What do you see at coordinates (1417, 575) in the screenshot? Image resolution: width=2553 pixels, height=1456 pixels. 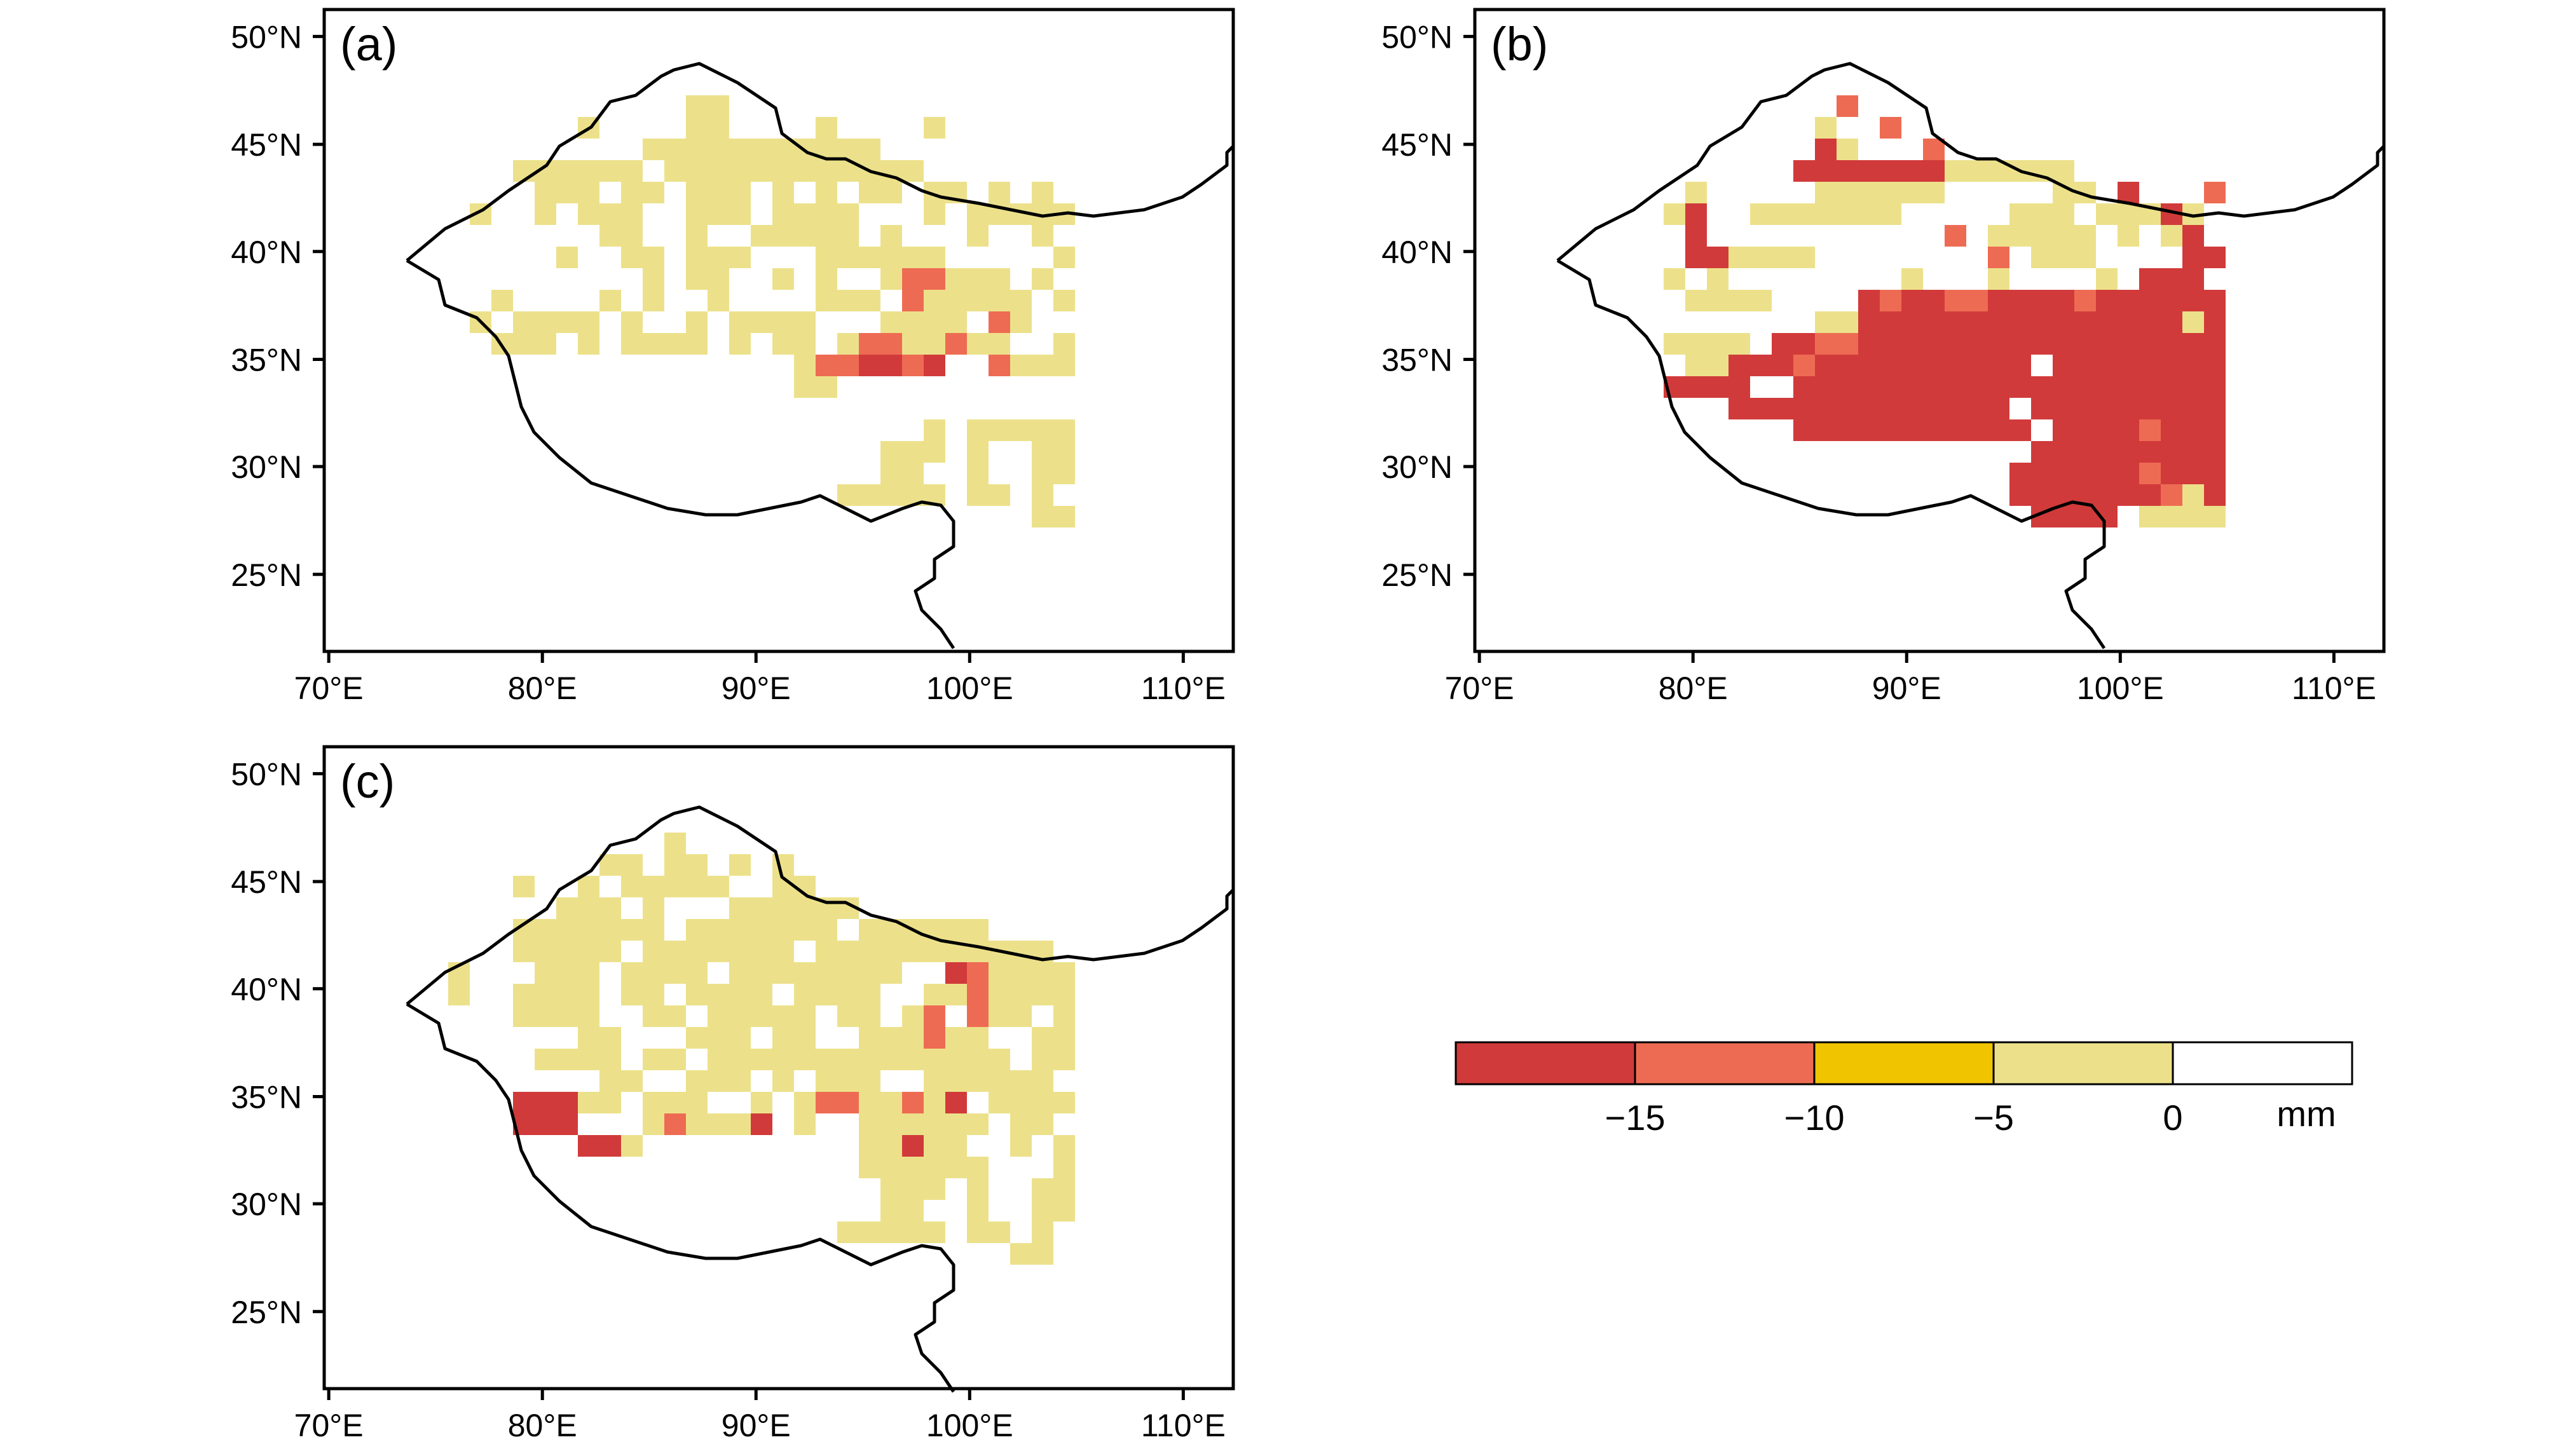 I see `y-tick-label: 25°N` at bounding box center [1417, 575].